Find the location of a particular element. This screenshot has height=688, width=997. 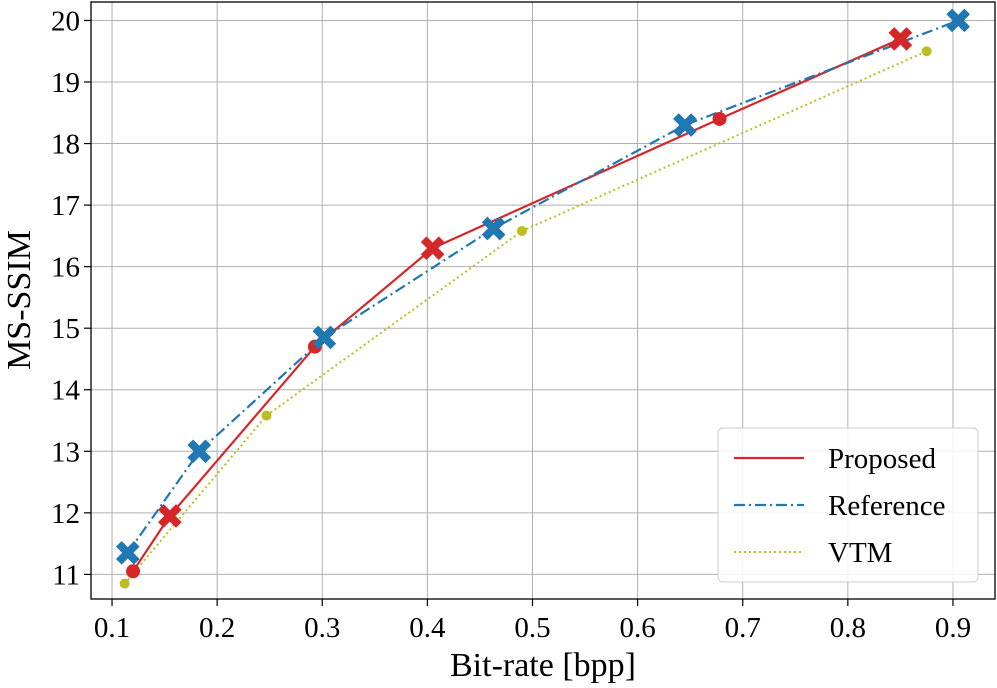

x-axis-label: Bit-rate [bpp] is located at coordinates (543, 665).